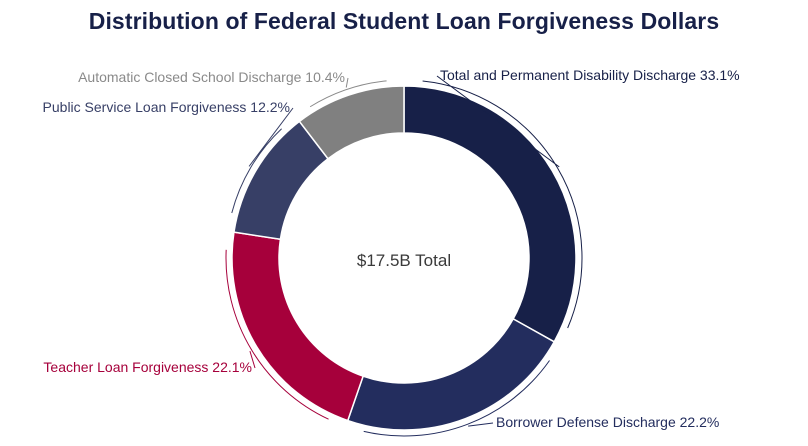 The width and height of the screenshot is (808, 446). I want to click on slice-teacher-loan-forgiveness, so click(298, 326).